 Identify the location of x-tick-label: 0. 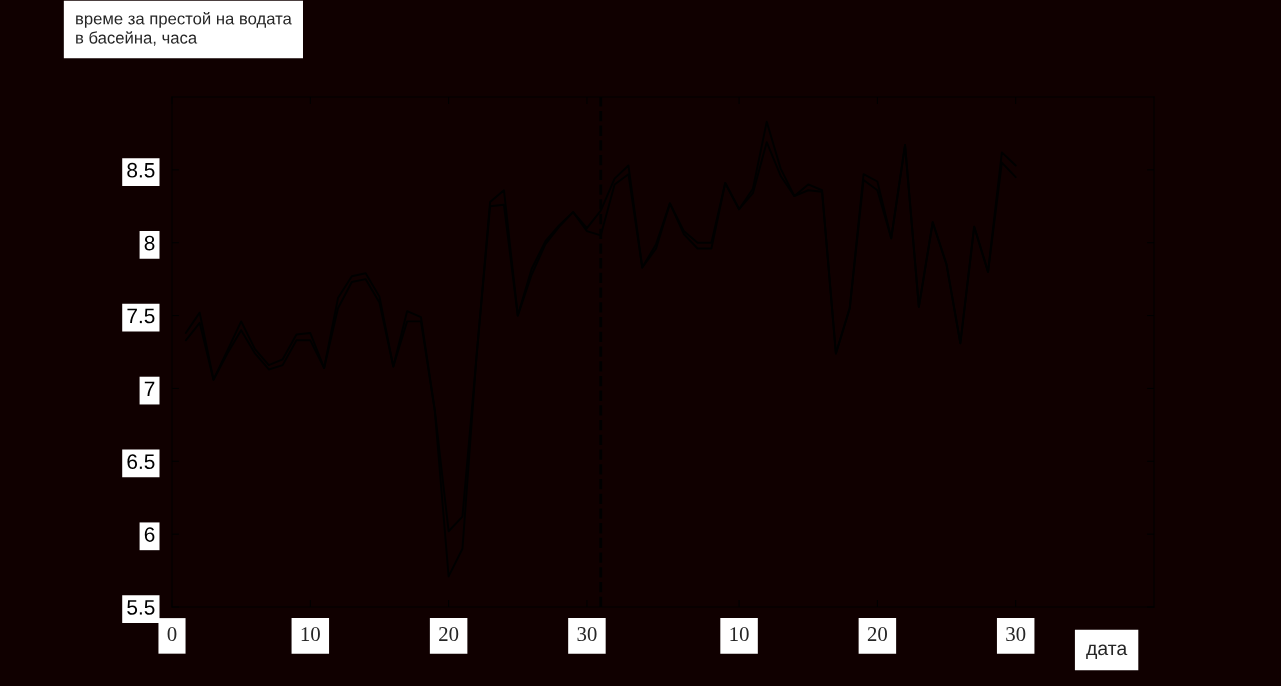
(172, 634).